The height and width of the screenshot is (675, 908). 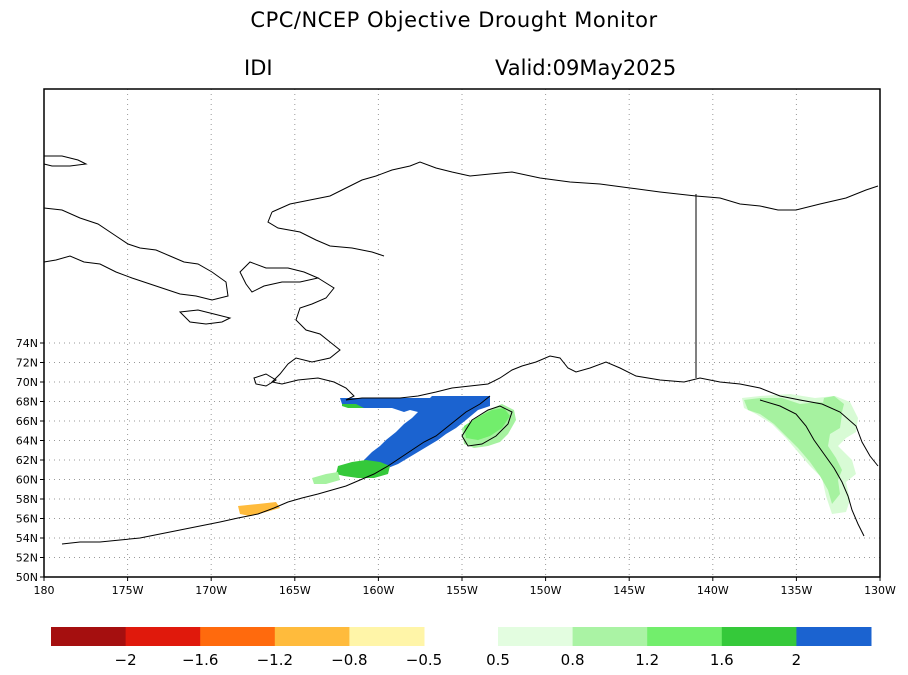 What do you see at coordinates (498, 660) in the screenshot?
I see `colorbar-wet-label: 0.5` at bounding box center [498, 660].